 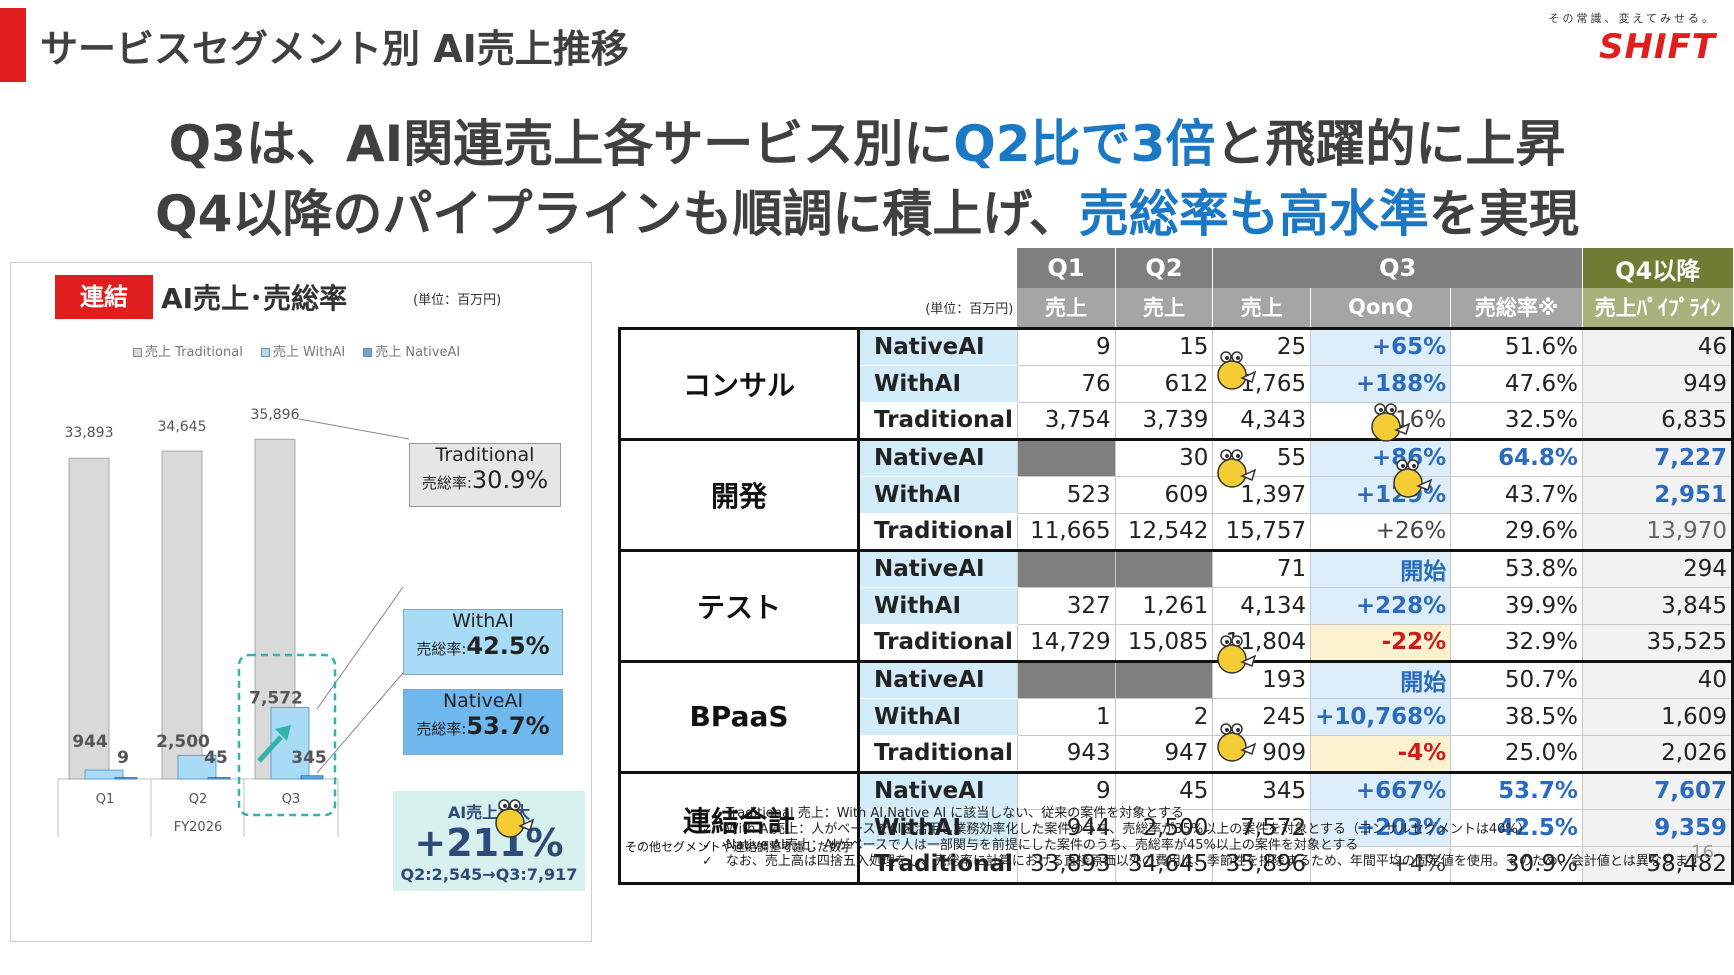 I want to click on sales-q1: 11,665, so click(x=1066, y=531).